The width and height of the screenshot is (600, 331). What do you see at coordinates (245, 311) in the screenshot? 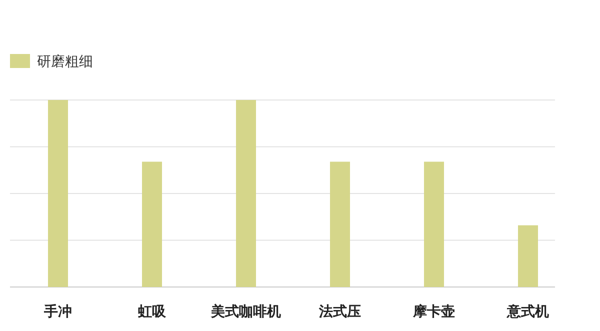
I see `x-tick-label: 美式咖啡机` at bounding box center [245, 311].